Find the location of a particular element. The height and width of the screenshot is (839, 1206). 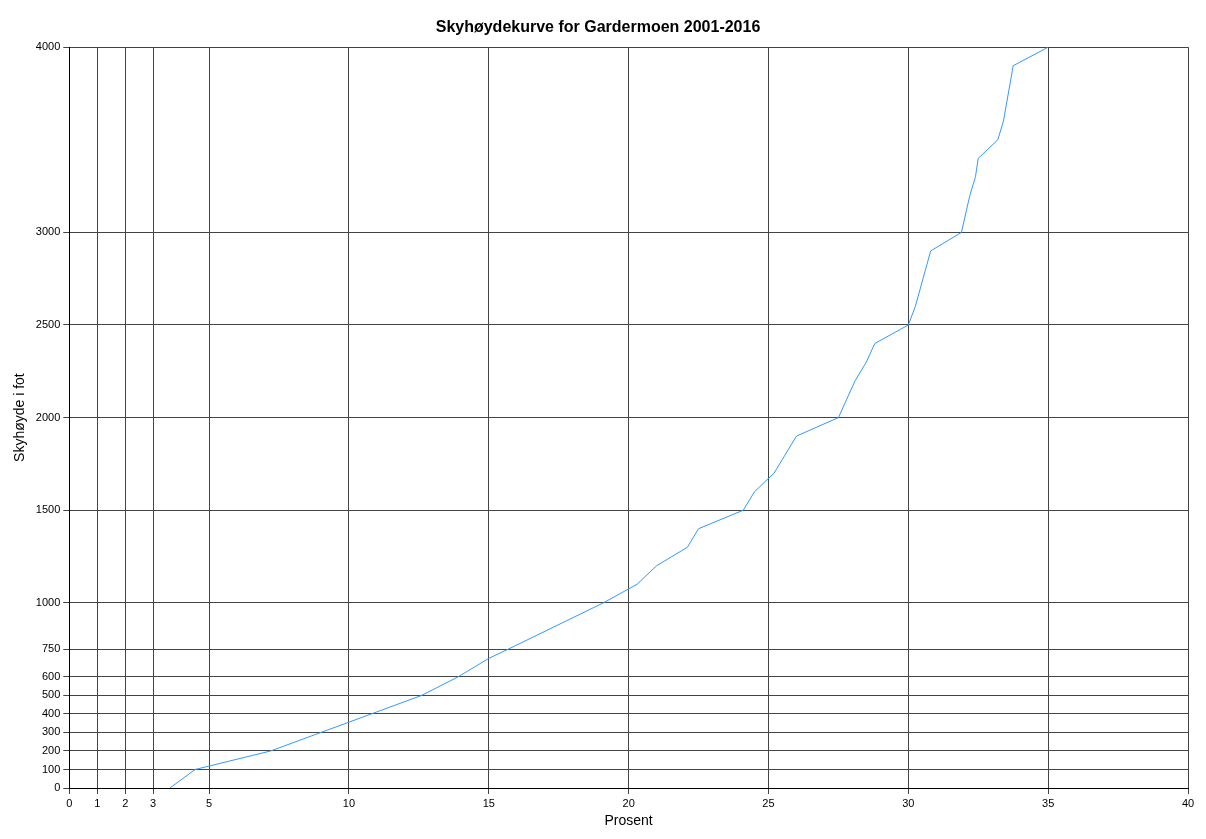

x-axis-title: Prosent is located at coordinates (628, 820).